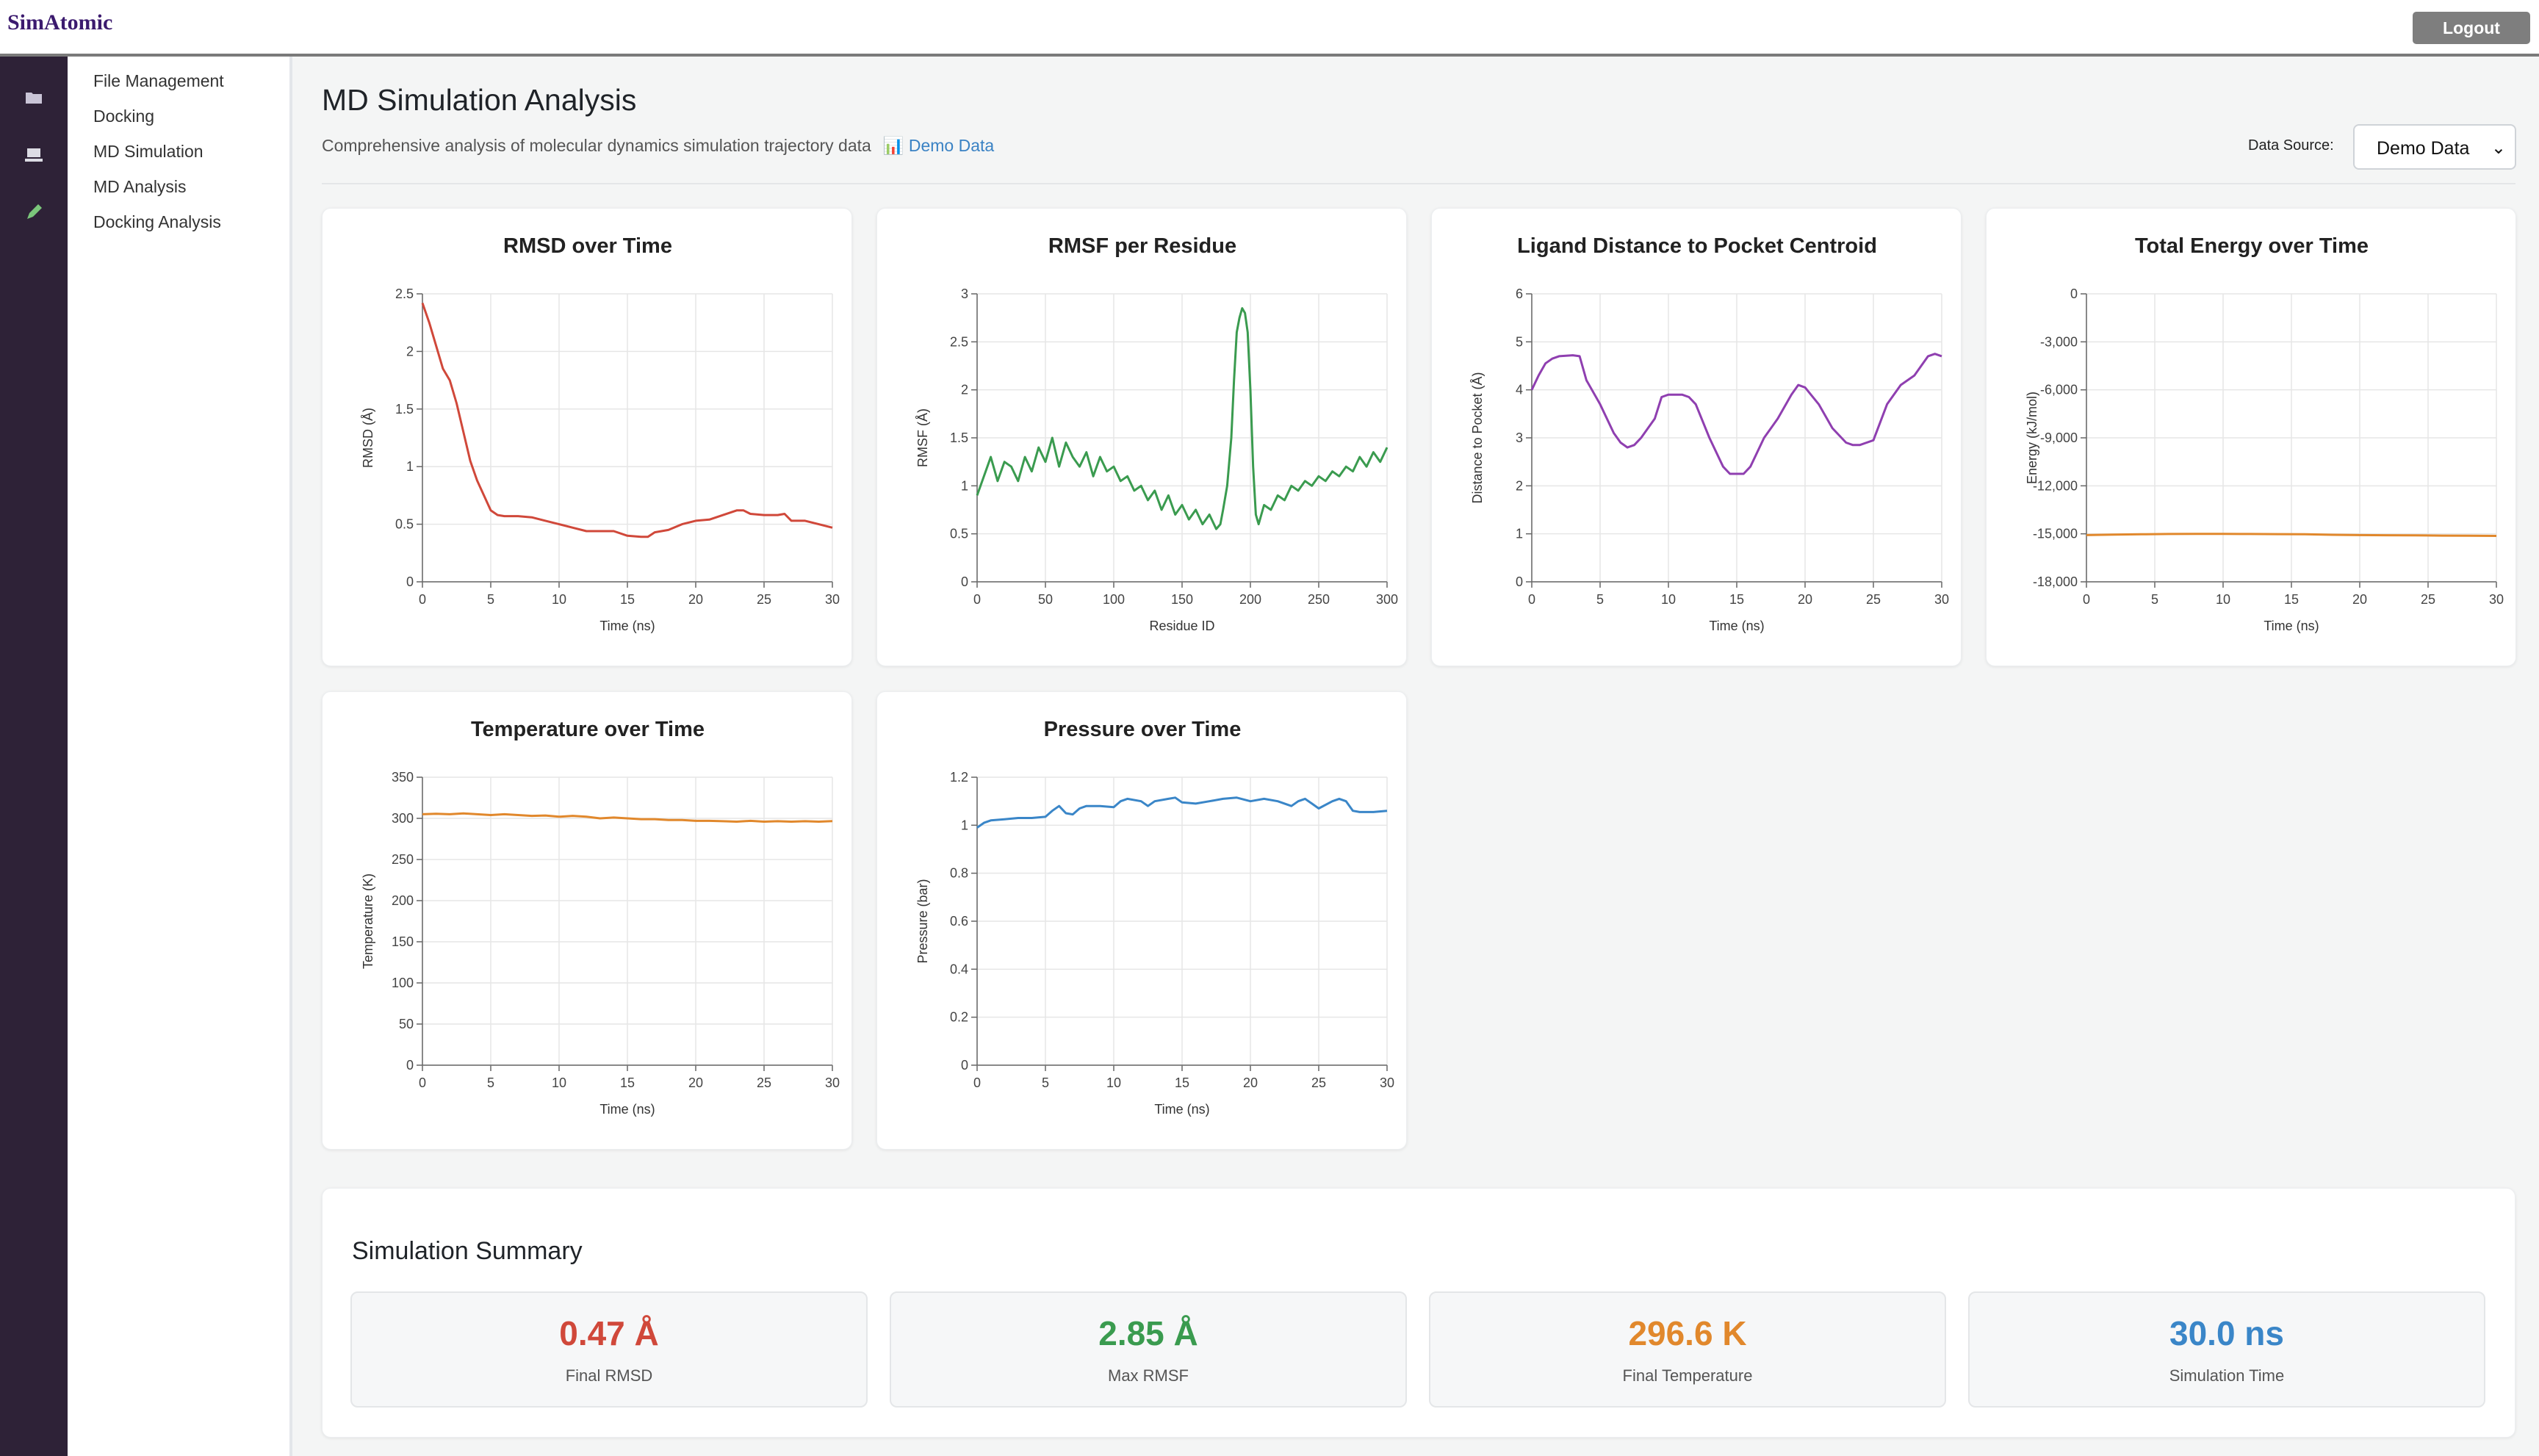 The width and height of the screenshot is (2539, 1456). I want to click on chart-title: RMSF per Residue, so click(1142, 246).